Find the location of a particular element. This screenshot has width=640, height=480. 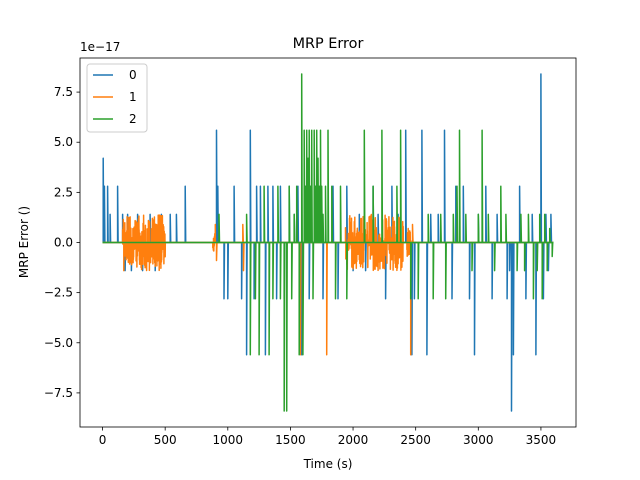

legend-label-2: 2 is located at coordinates (133, 119).